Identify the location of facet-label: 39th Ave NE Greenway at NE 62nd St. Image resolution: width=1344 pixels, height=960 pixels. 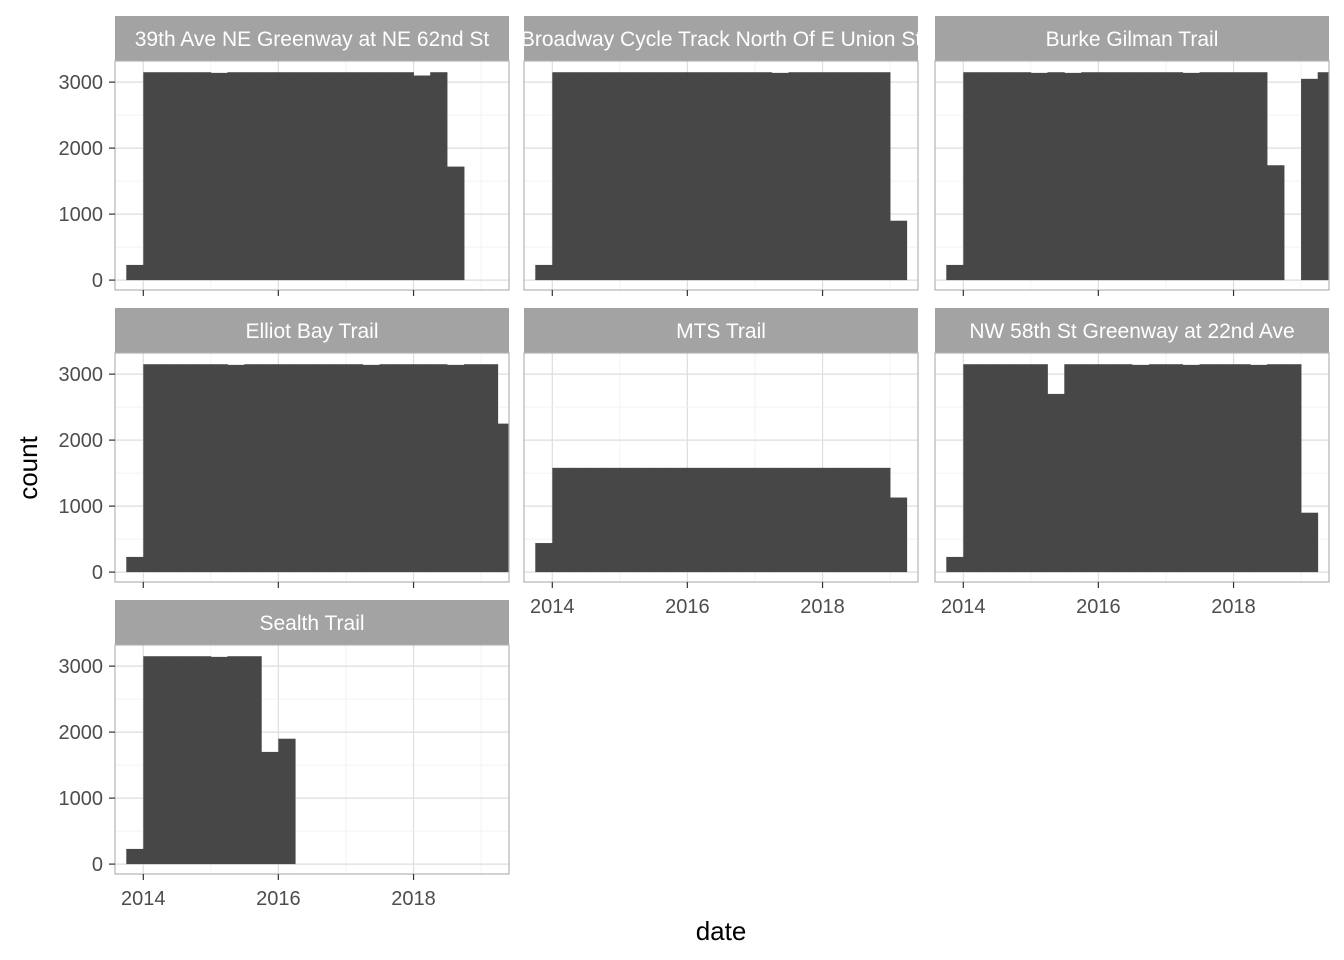
(312, 39).